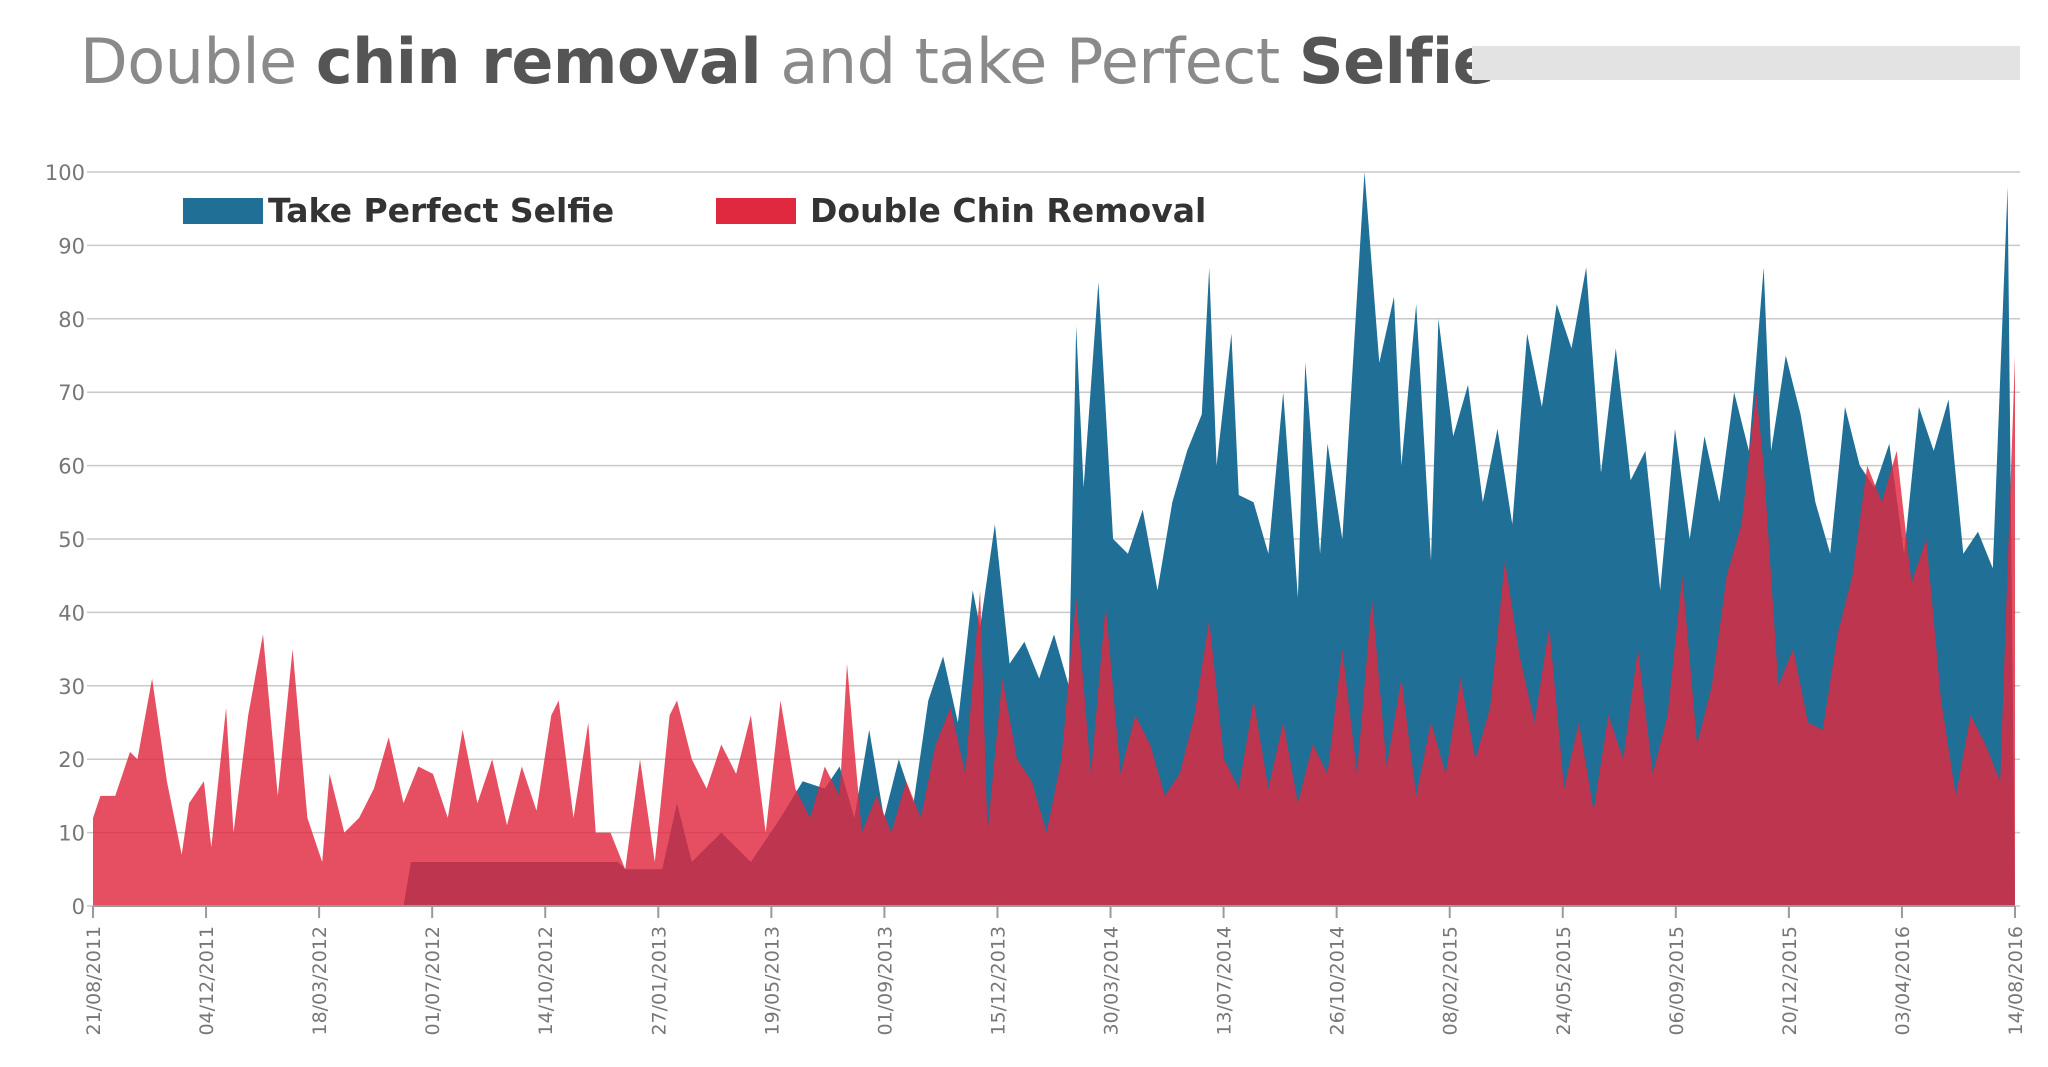 The height and width of the screenshot is (1067, 2048). I want to click on y-tick-label-90: 90, so click(71, 246).